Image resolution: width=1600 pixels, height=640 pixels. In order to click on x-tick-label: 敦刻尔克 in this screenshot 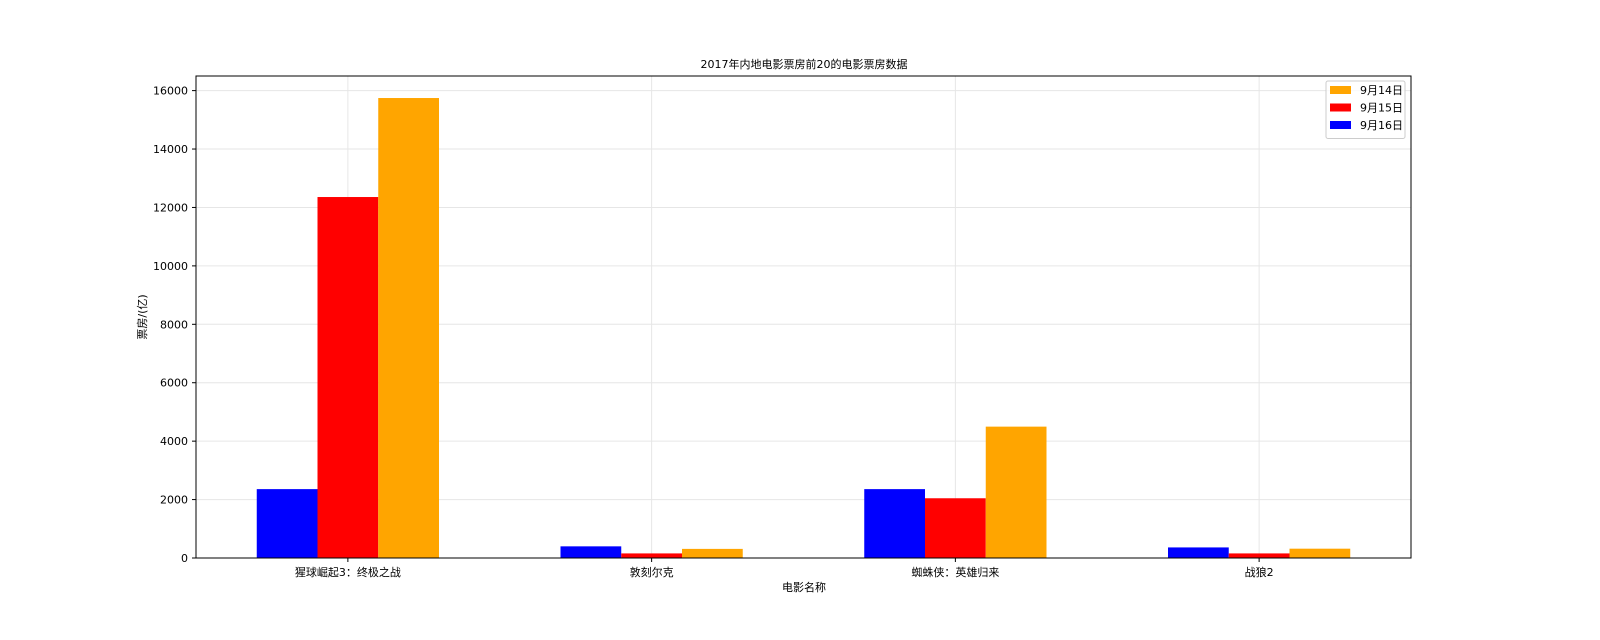, I will do `click(652, 572)`.